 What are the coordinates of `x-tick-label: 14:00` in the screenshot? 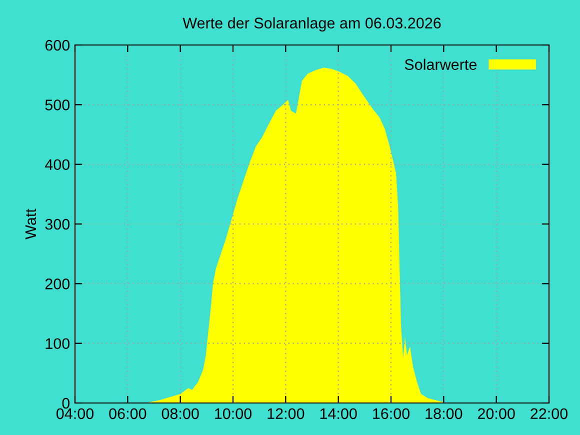 It's located at (338, 414).